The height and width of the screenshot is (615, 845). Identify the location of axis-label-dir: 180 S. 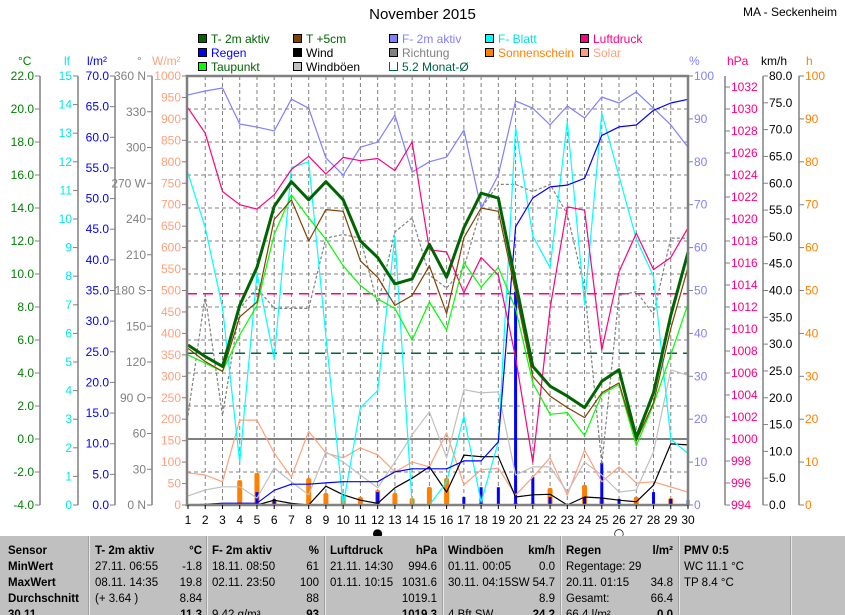
(130, 291).